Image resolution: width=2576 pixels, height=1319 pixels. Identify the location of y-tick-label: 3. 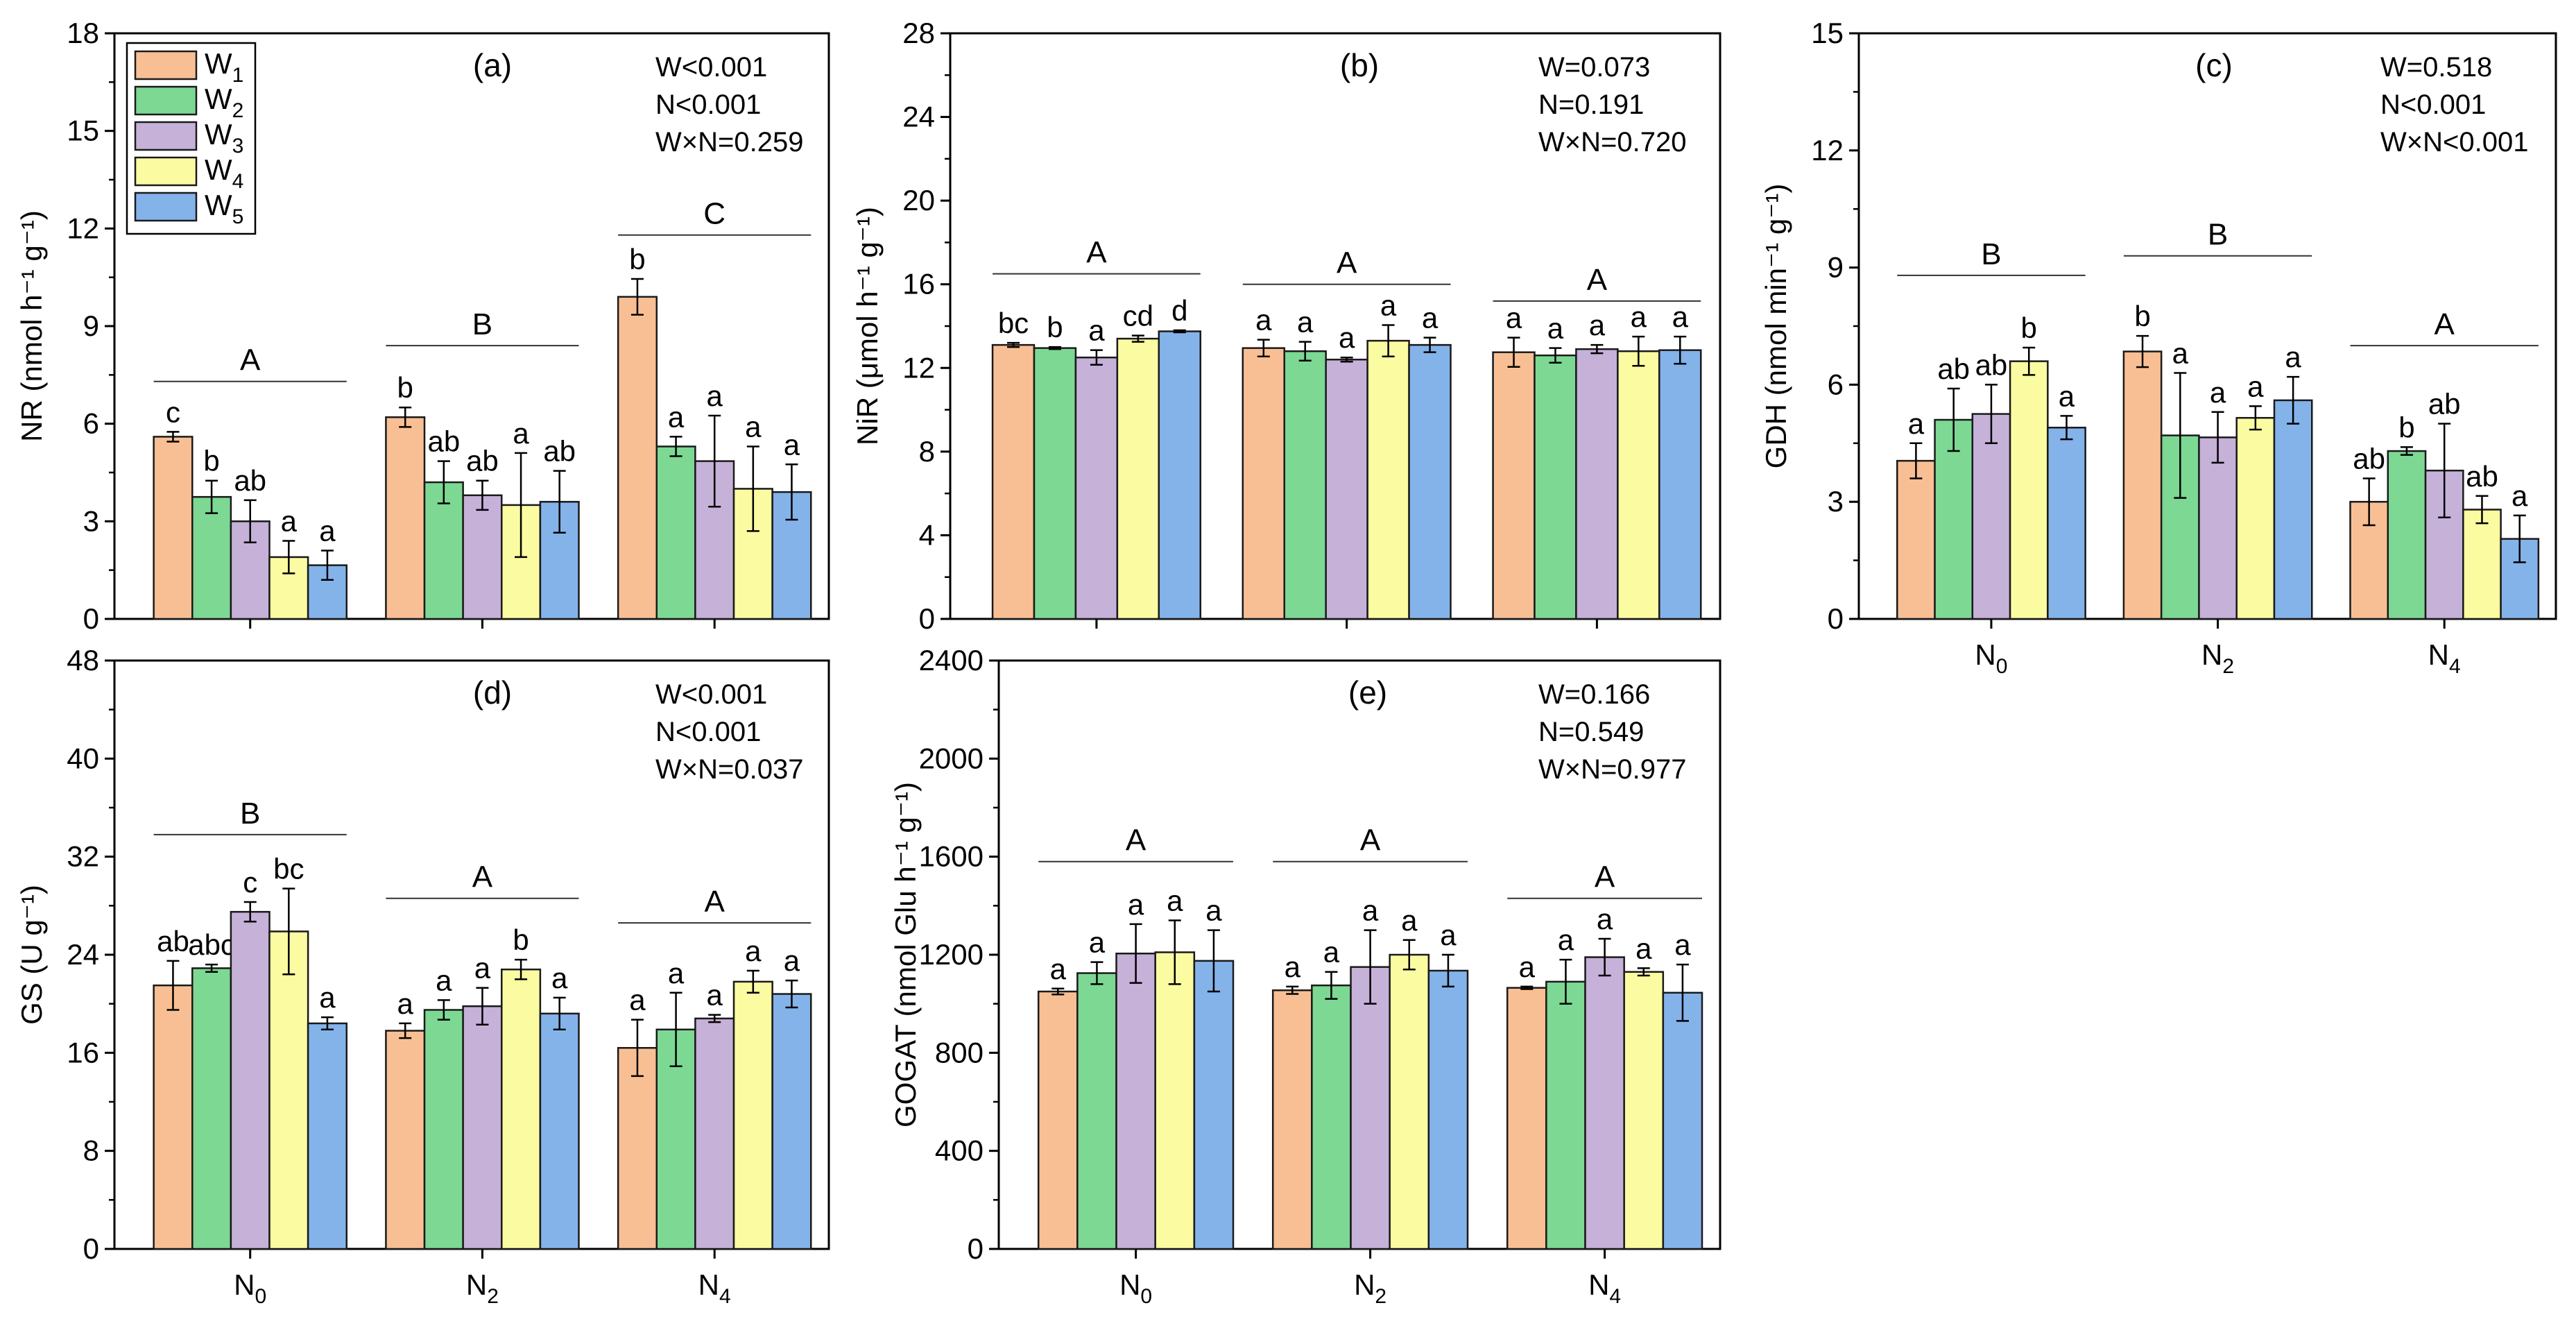
(1836, 501).